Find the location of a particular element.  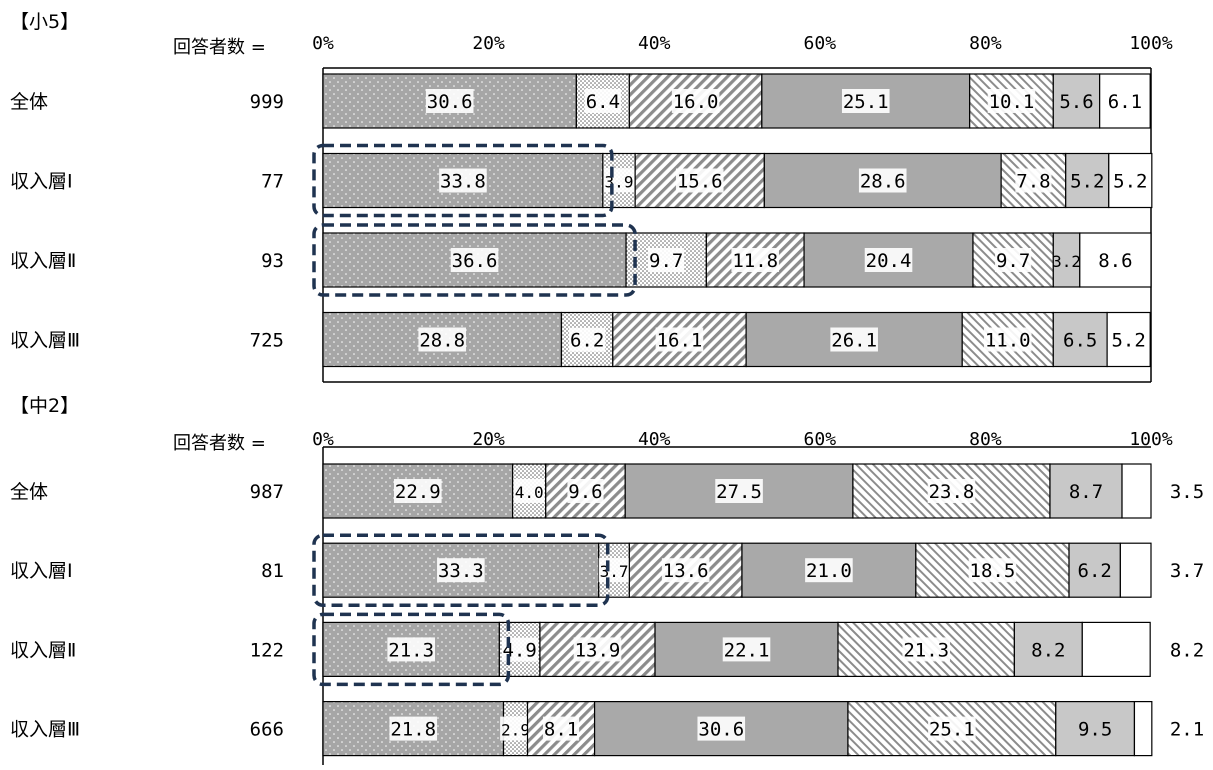

data-label: 8.7 is located at coordinates (1086, 492).